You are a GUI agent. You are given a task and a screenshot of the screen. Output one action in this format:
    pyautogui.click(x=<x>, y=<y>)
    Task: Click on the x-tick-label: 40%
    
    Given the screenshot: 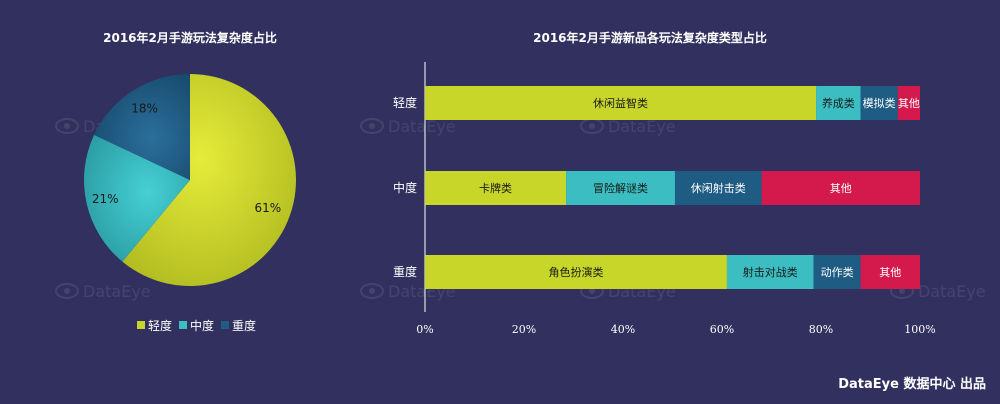 What is the action you would take?
    pyautogui.click(x=623, y=329)
    